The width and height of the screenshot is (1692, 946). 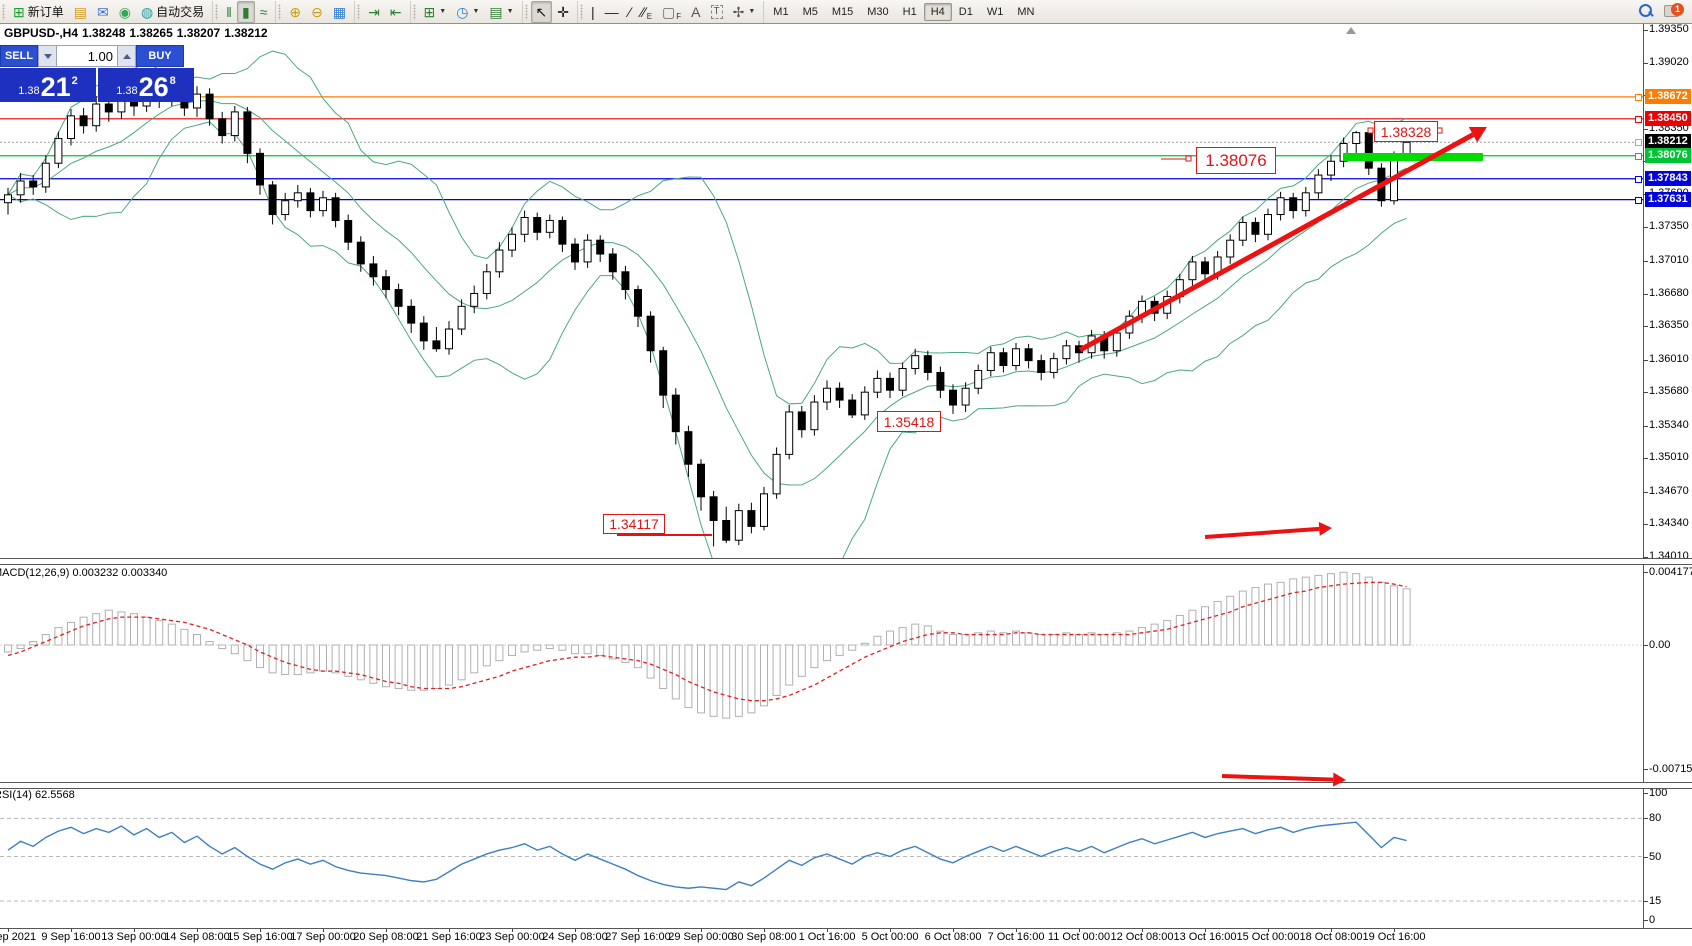 I want to click on crosshair-button: ✛, so click(x=563, y=12).